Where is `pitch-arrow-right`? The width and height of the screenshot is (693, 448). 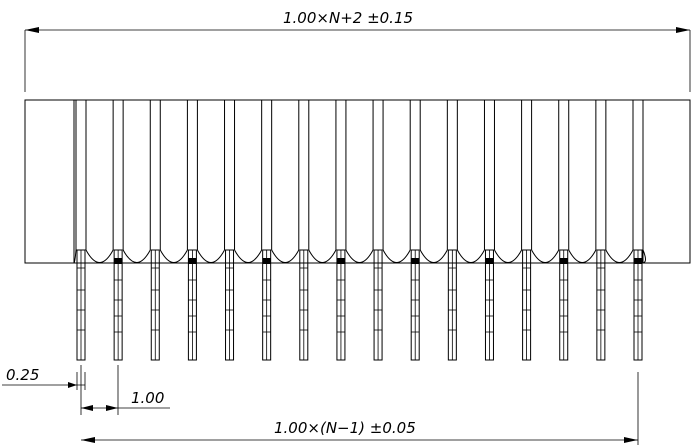 pitch-arrow-right is located at coordinates (112, 408).